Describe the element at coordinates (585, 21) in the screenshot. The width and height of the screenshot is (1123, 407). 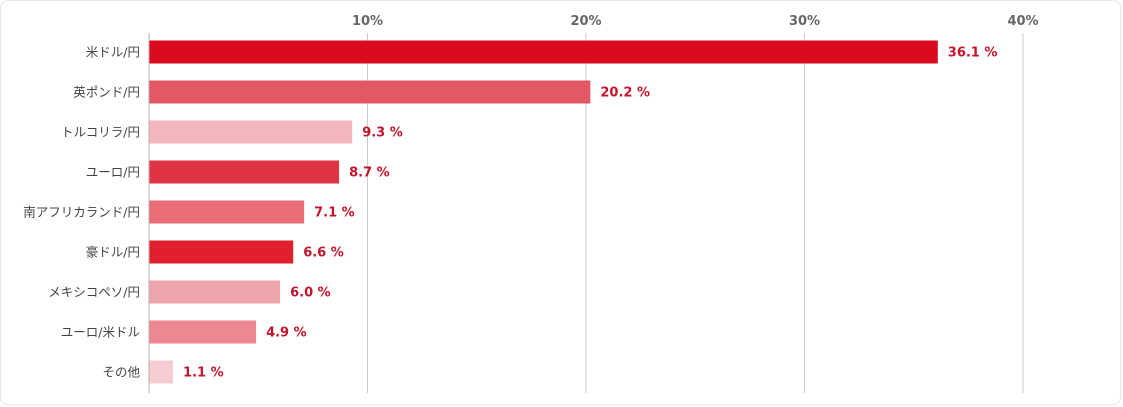
I see `x-tick-label: 20%` at that location.